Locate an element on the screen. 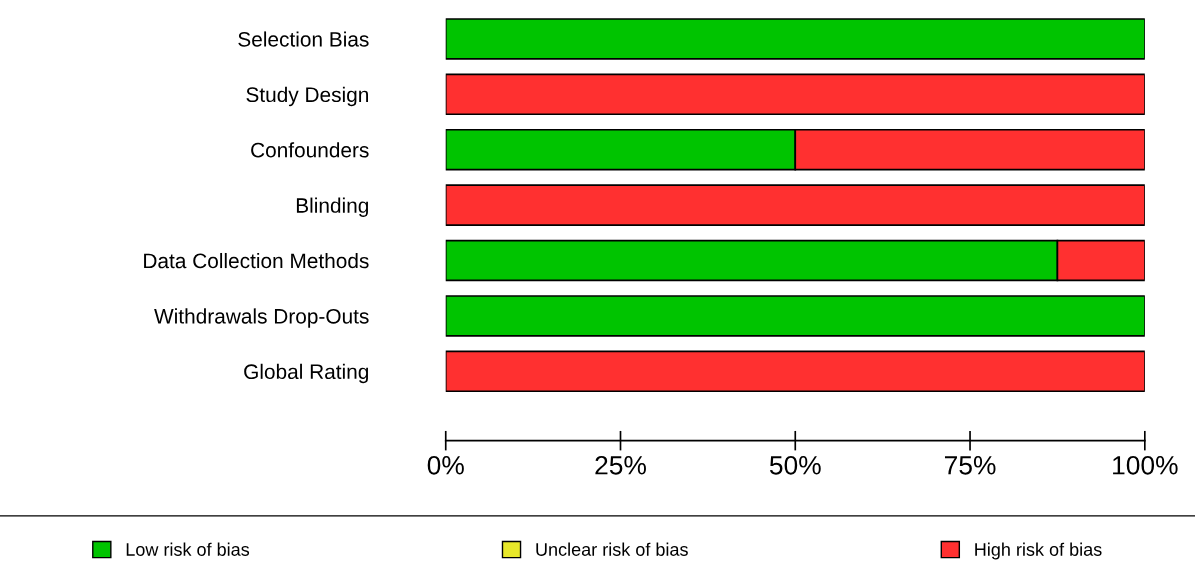  y-tick-label: Blinding is located at coordinates (332, 207).